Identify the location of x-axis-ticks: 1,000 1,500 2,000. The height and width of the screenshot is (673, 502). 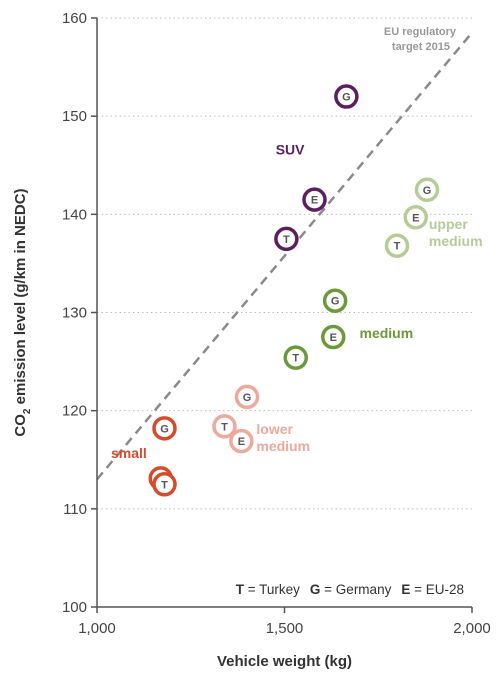
(284, 622).